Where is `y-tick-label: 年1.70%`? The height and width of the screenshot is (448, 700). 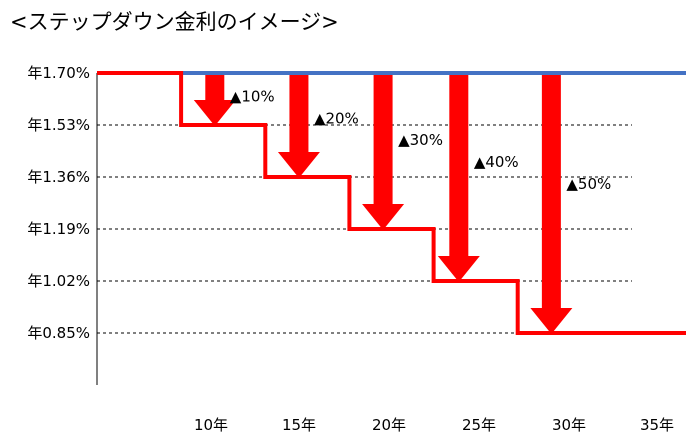
y-tick-label: 年1.70% is located at coordinates (58, 73).